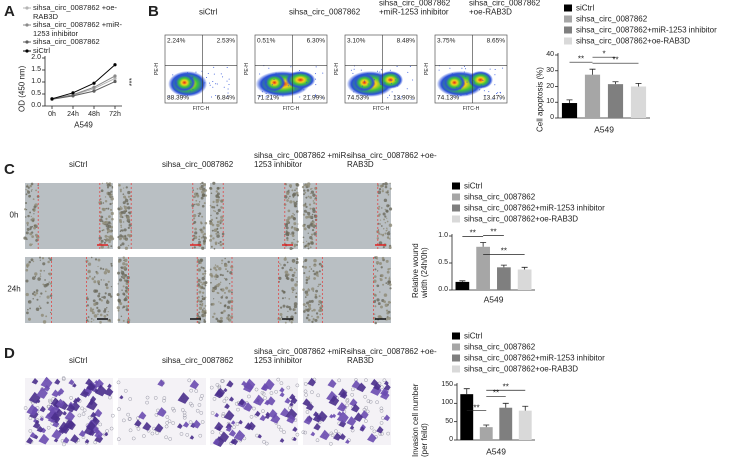 This screenshot has height=459, width=753. Describe the element at coordinates (615, 83) in the screenshot. I see `error-bar` at that location.